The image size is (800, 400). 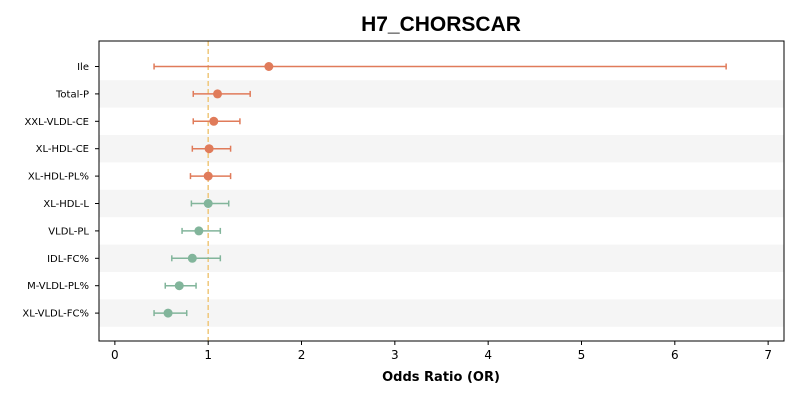 What do you see at coordinates (768, 355) in the screenshot?
I see `x-tick-label: 7` at bounding box center [768, 355].